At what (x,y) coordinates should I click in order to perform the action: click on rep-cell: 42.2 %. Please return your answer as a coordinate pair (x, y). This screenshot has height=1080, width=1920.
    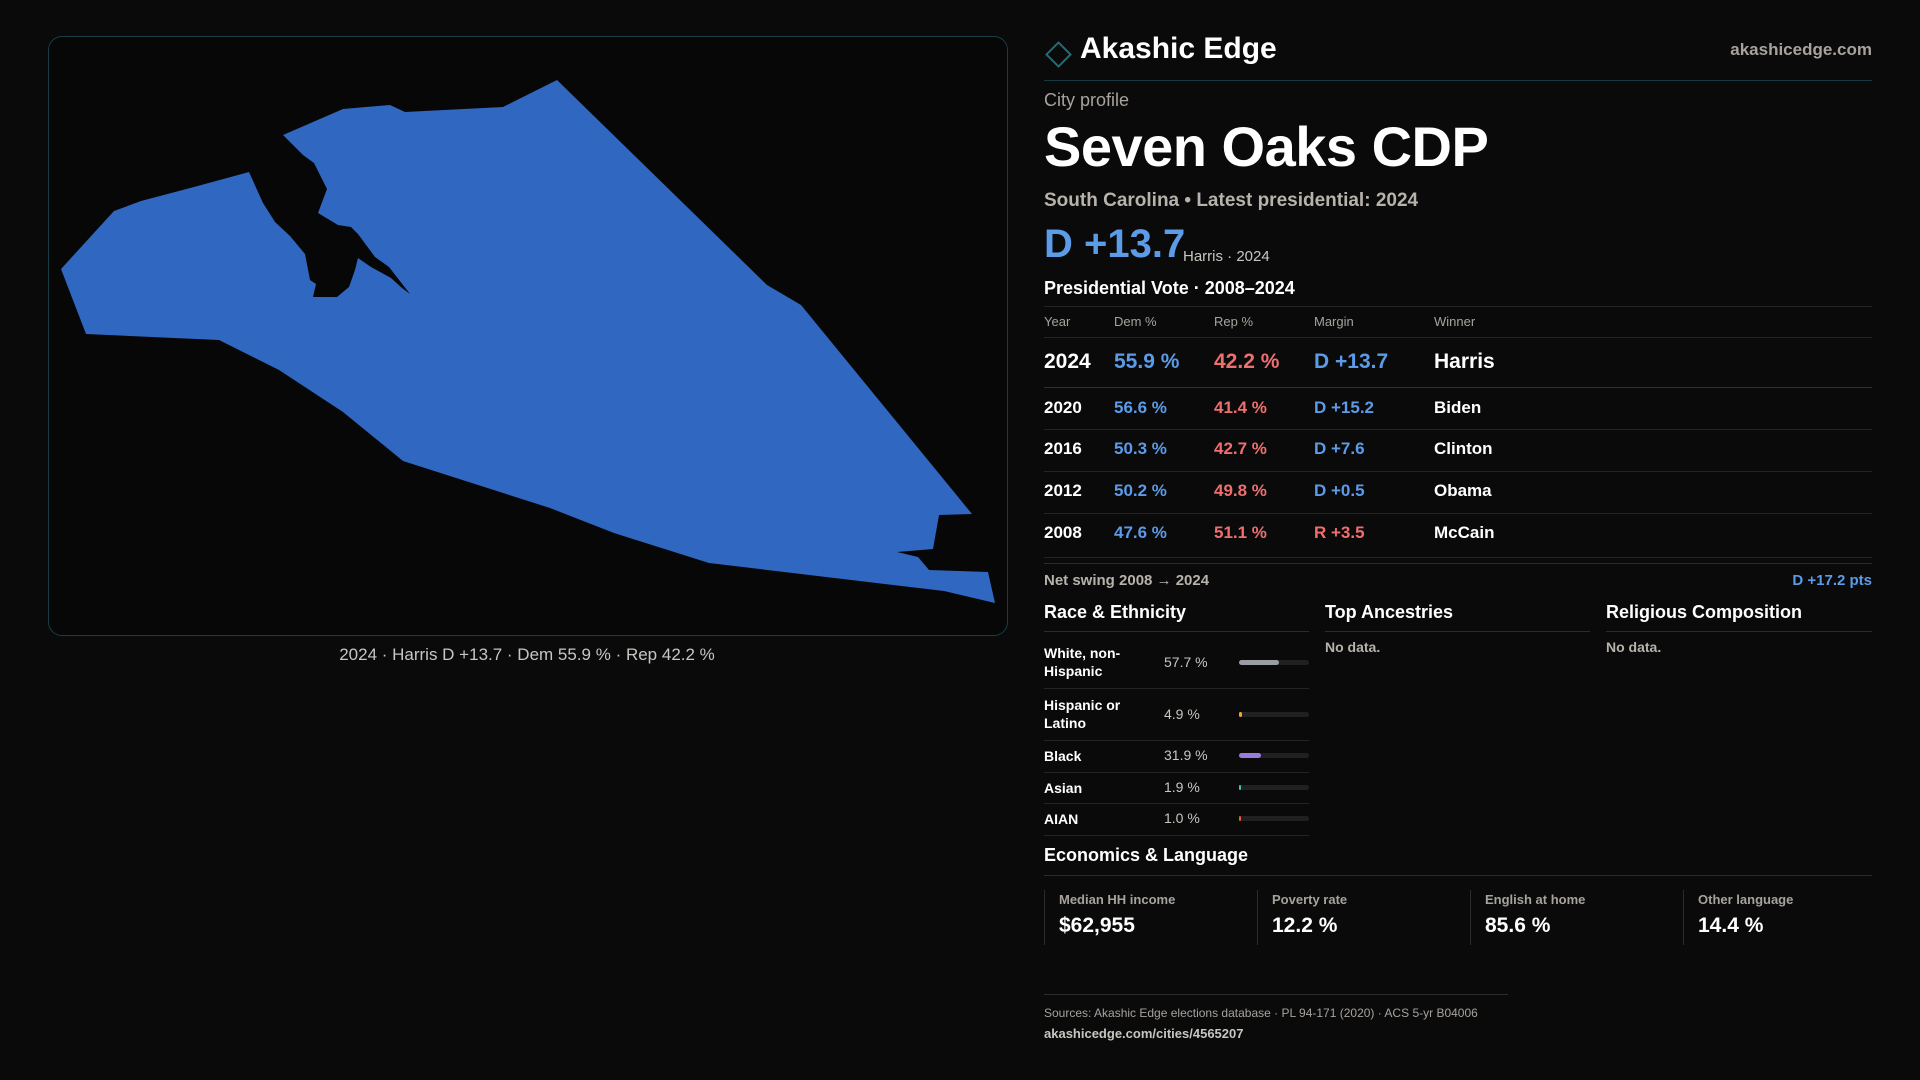
    Looking at the image, I should click on (1247, 361).